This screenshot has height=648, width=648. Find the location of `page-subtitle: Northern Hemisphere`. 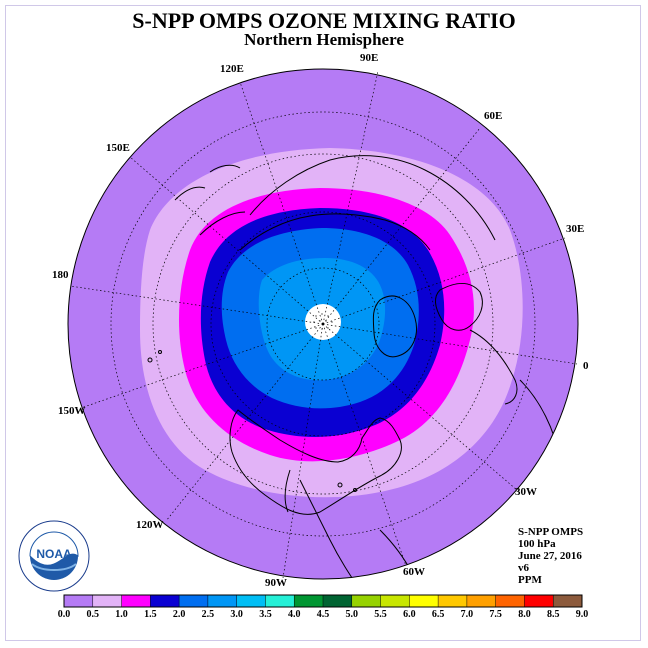

page-subtitle: Northern Hemisphere is located at coordinates (324, 39).